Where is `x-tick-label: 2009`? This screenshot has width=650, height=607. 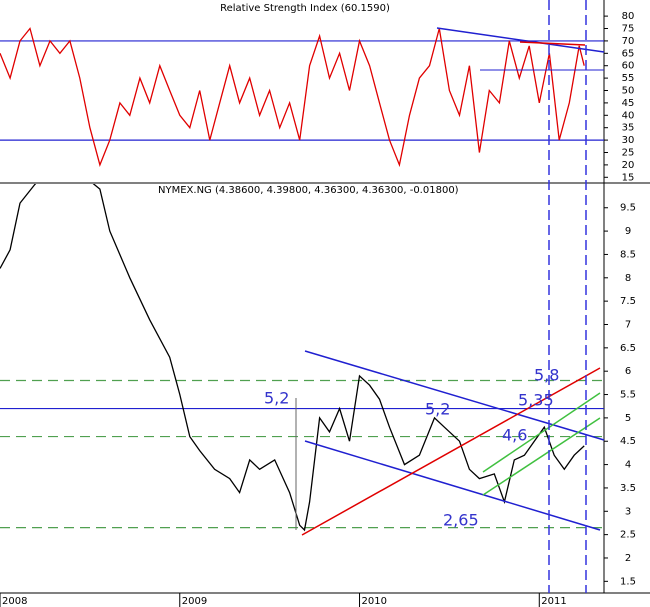 x-tick-label: 2009 is located at coordinates (194, 601).